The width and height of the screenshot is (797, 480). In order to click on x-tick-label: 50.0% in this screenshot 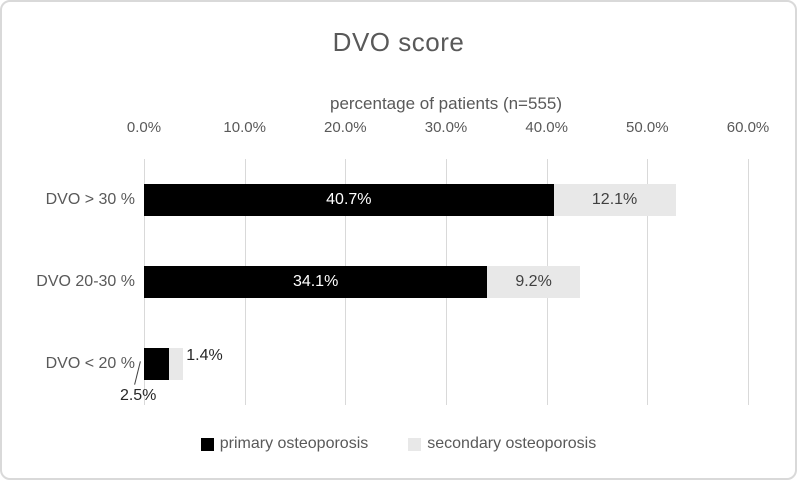, I will do `click(647, 127)`.